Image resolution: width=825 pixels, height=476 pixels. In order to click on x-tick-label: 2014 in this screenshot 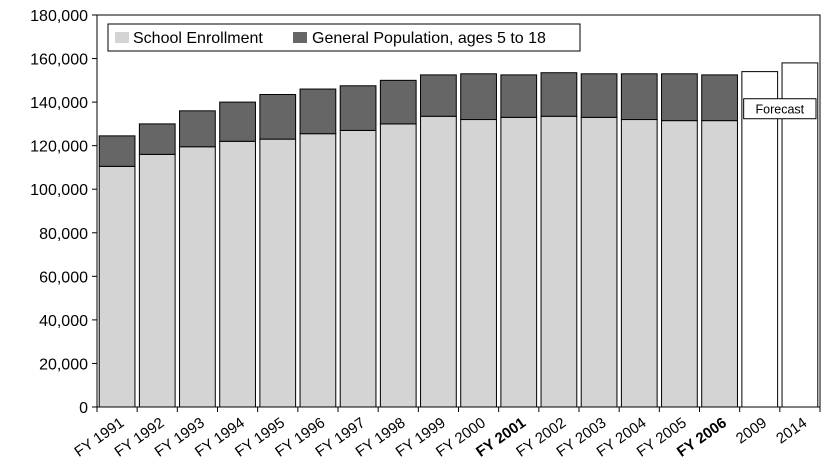, I will do `click(791, 430)`.